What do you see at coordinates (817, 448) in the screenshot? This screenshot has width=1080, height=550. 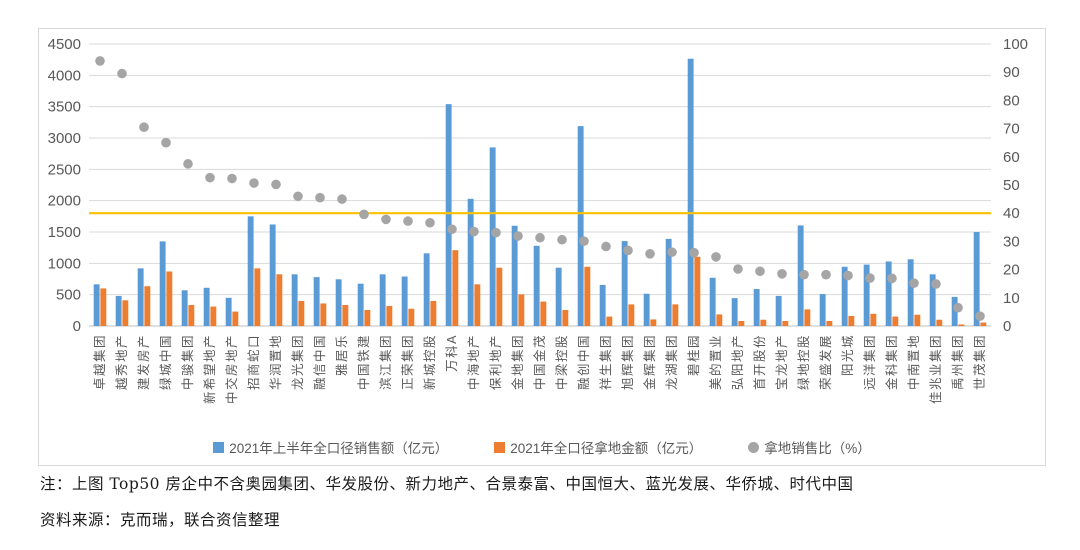 I see `legend-label-ratio: 拿地销售比（%）` at bounding box center [817, 448].